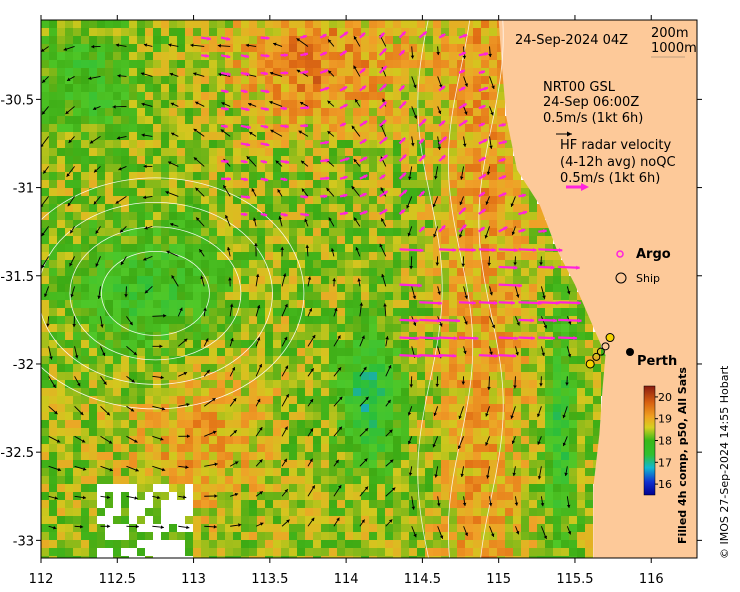 This screenshot has height=592, width=740. What do you see at coordinates (621, 278) in the screenshot?
I see `ship-legend-icon` at bounding box center [621, 278].